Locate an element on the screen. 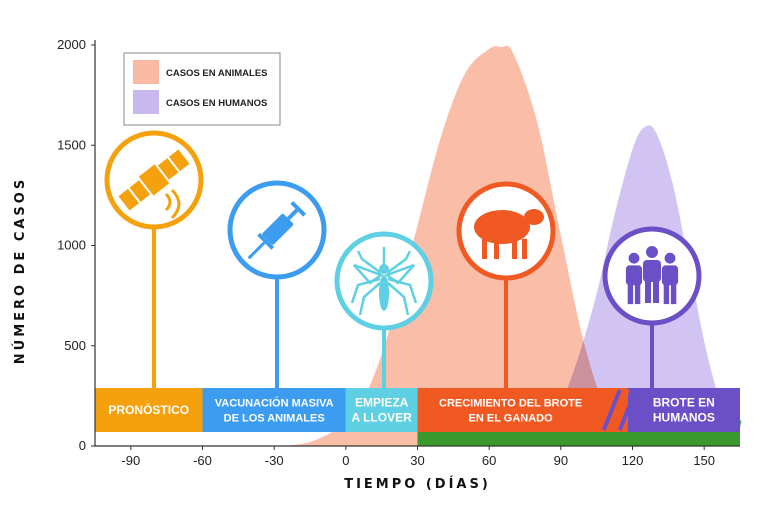  phase-label: CRECIMIENTO DEL BROTE is located at coordinates (510, 404).